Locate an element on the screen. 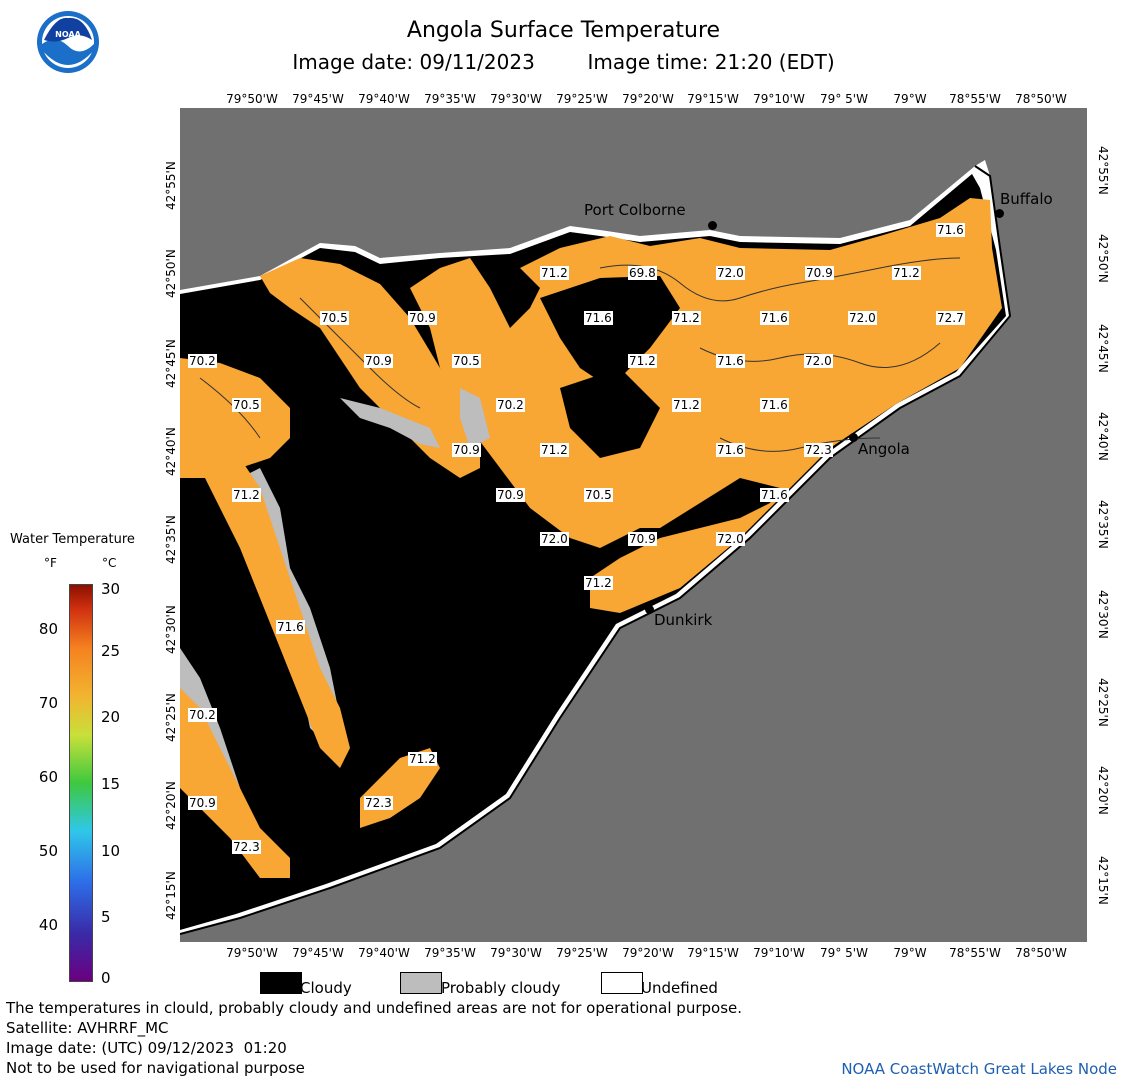 This screenshot has height=1084, width=1127. lat-left-label: 42°50'N is located at coordinates (171, 273).